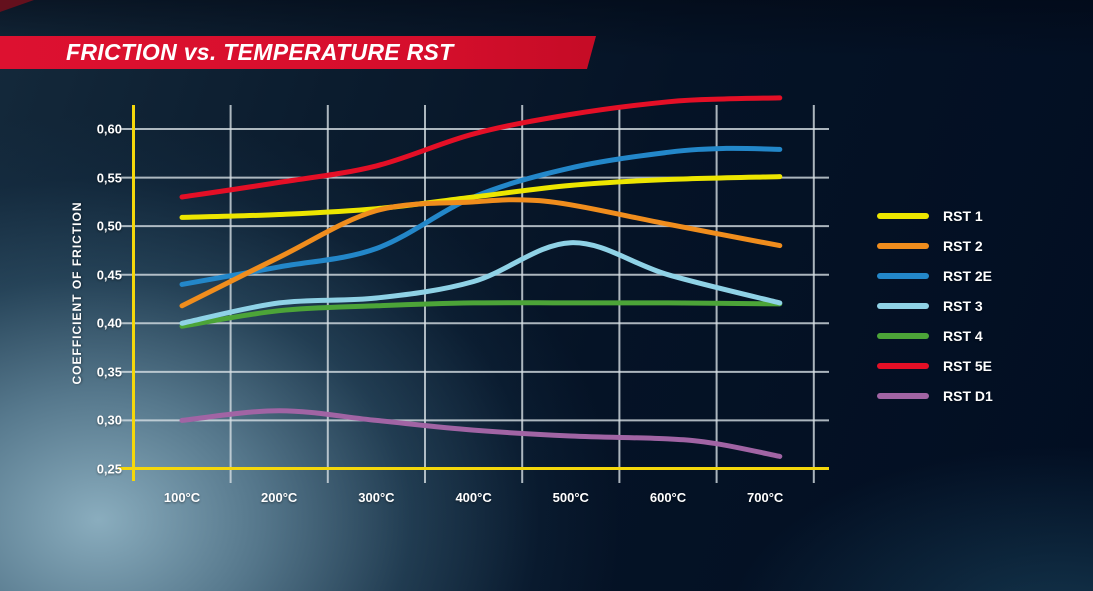 The height and width of the screenshot is (591, 1093). What do you see at coordinates (963, 336) in the screenshot?
I see `legend-label: RST 4` at bounding box center [963, 336].